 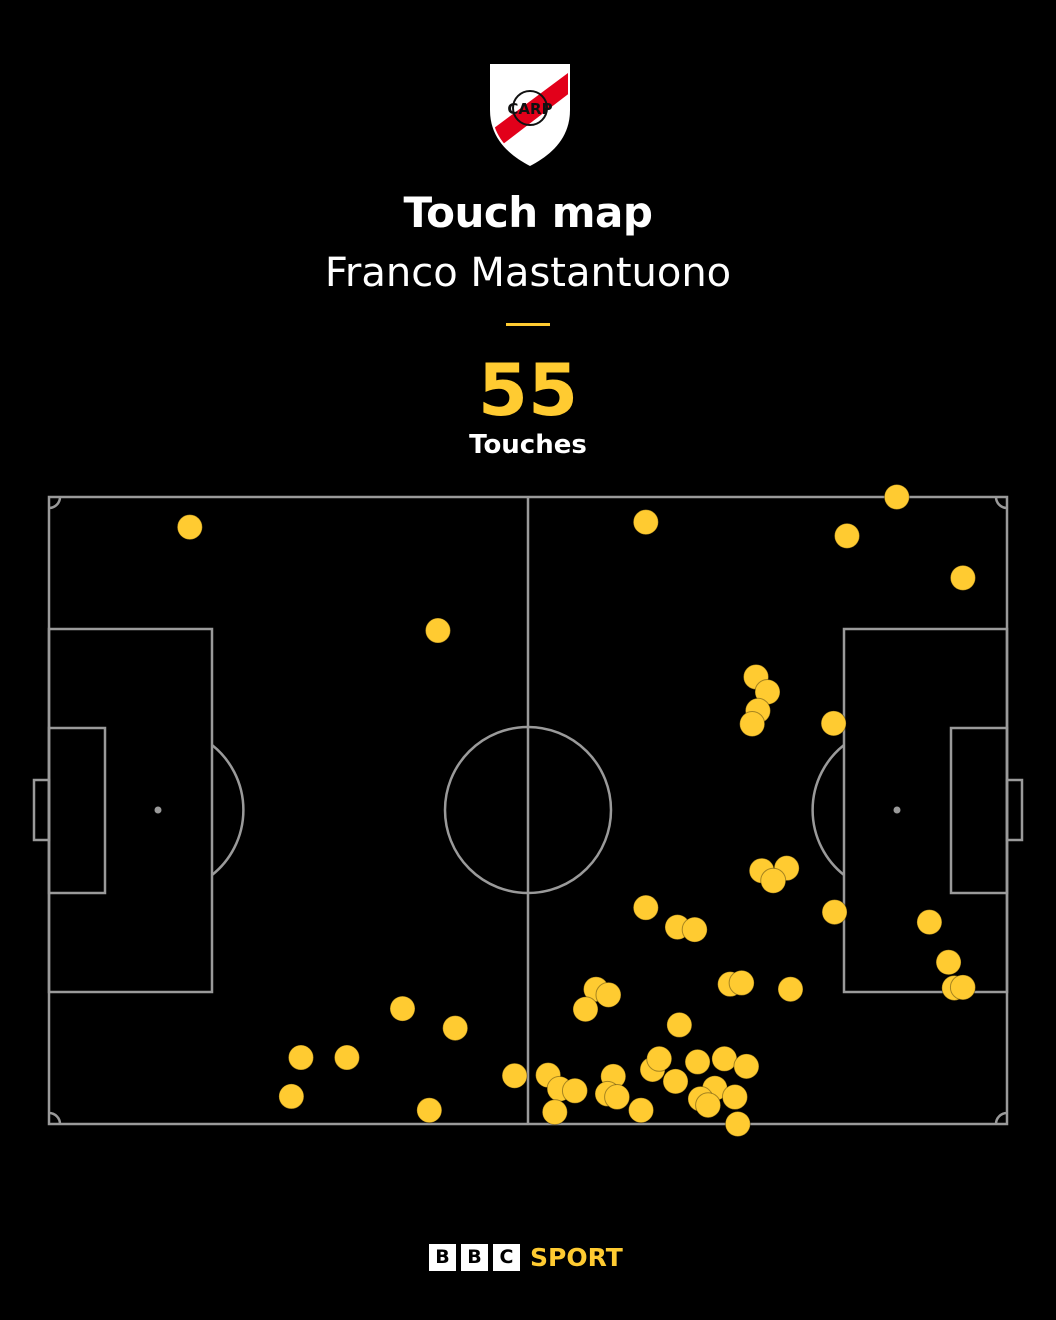 I want to click on river-plate-crest: CARP, so click(x=530, y=115).